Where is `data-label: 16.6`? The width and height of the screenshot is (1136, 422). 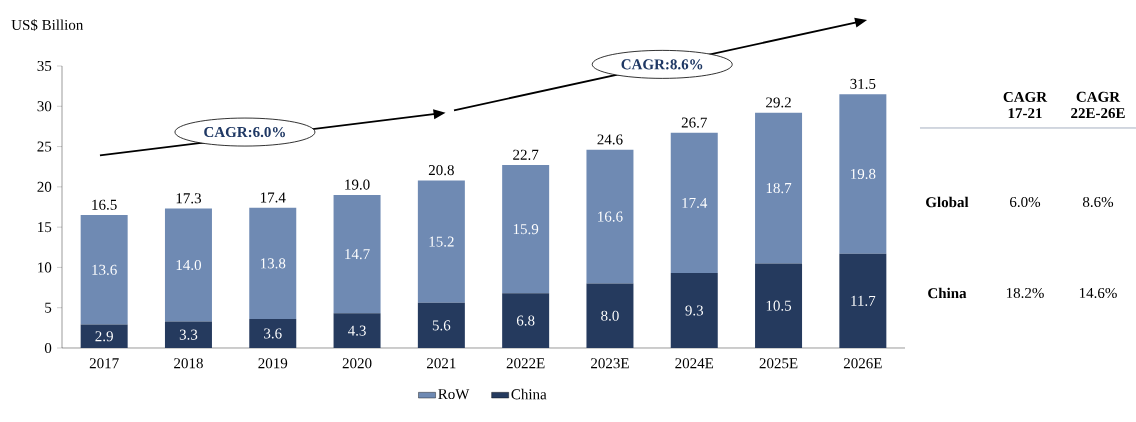
data-label: 16.6 is located at coordinates (610, 216).